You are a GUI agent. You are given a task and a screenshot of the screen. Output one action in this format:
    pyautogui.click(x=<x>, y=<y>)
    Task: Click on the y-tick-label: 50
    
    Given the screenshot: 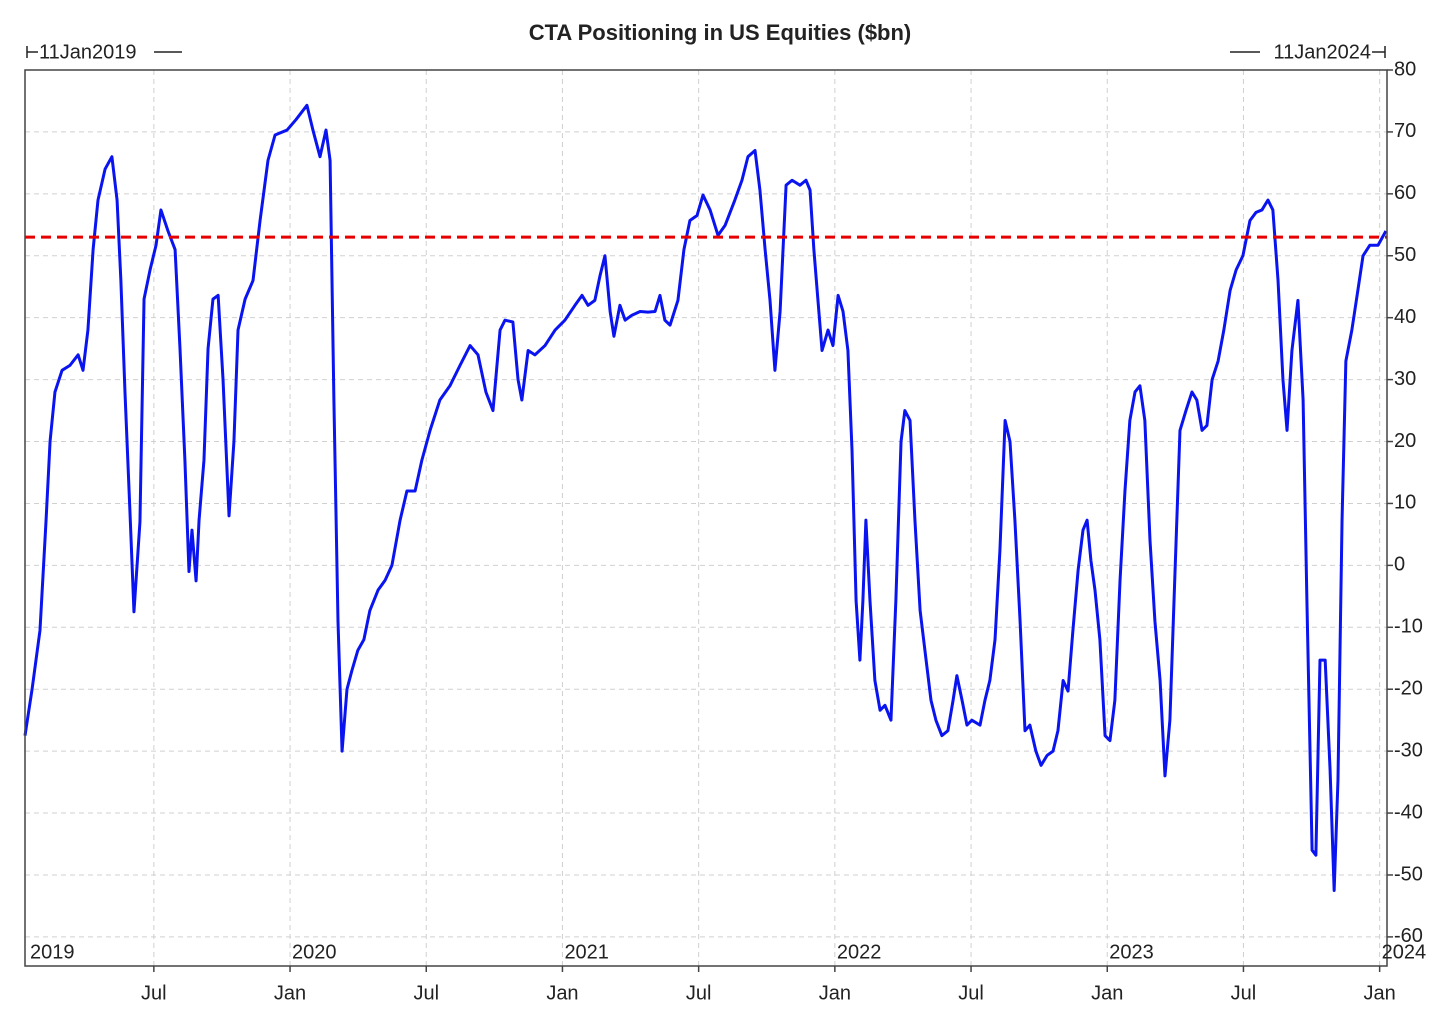 What is the action you would take?
    pyautogui.click(x=1405, y=255)
    